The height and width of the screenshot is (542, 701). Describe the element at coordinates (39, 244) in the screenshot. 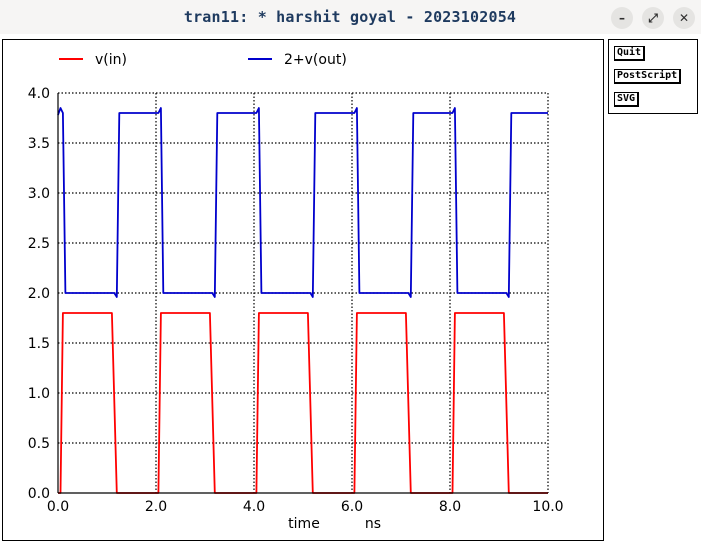

I see `y-tick-label: 2.5` at that location.